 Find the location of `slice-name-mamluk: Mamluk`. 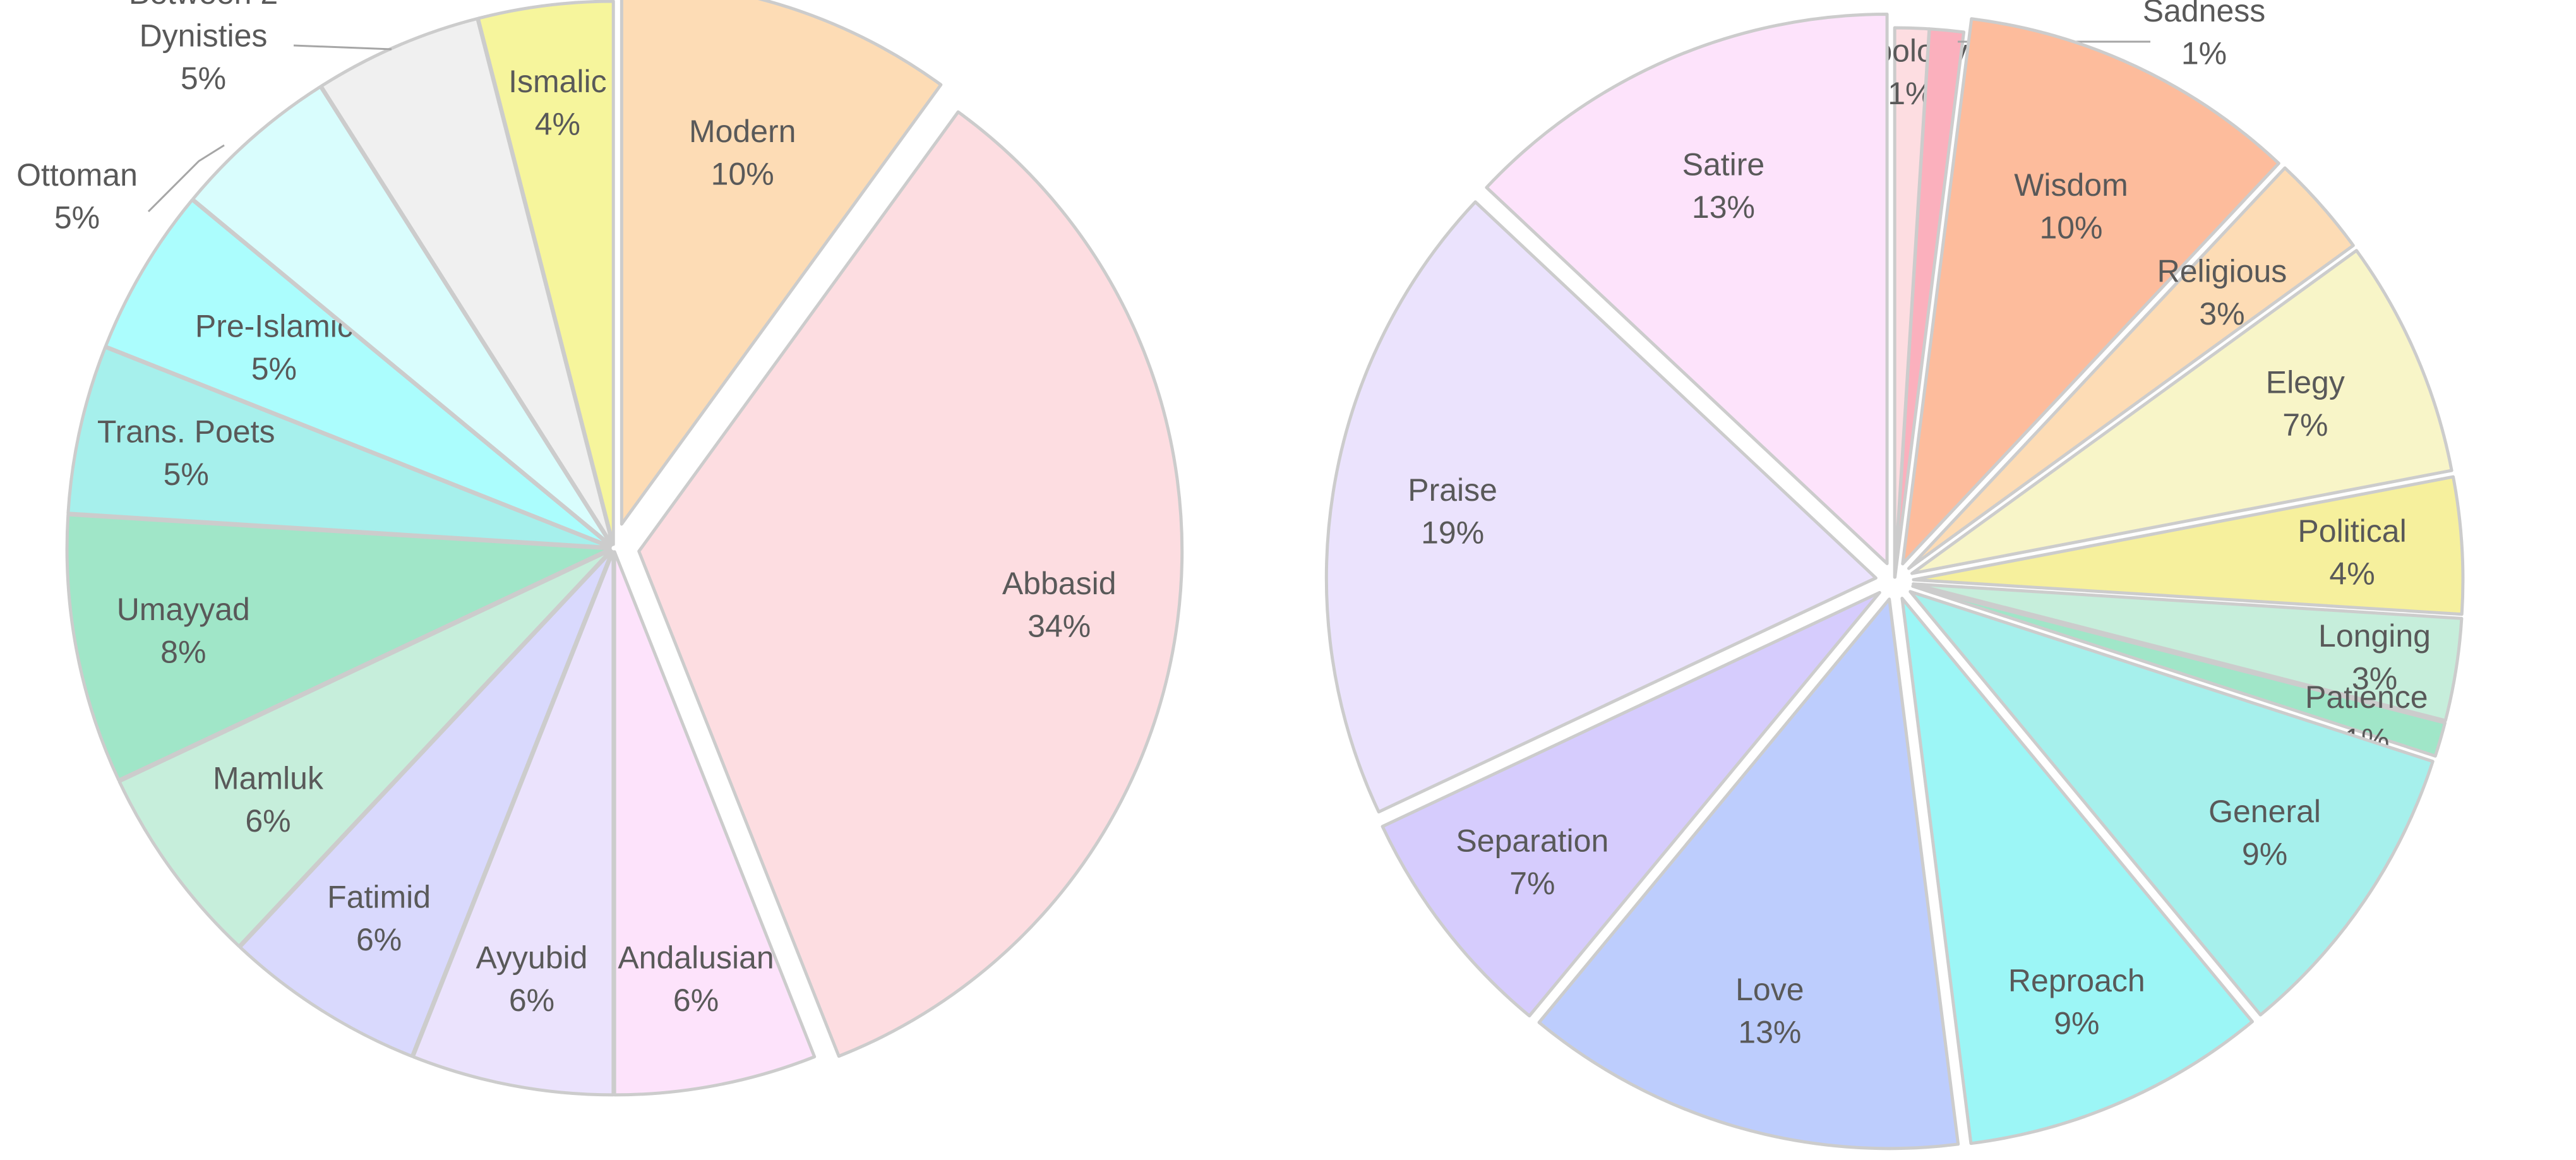

slice-name-mamluk: Mamluk is located at coordinates (268, 778).